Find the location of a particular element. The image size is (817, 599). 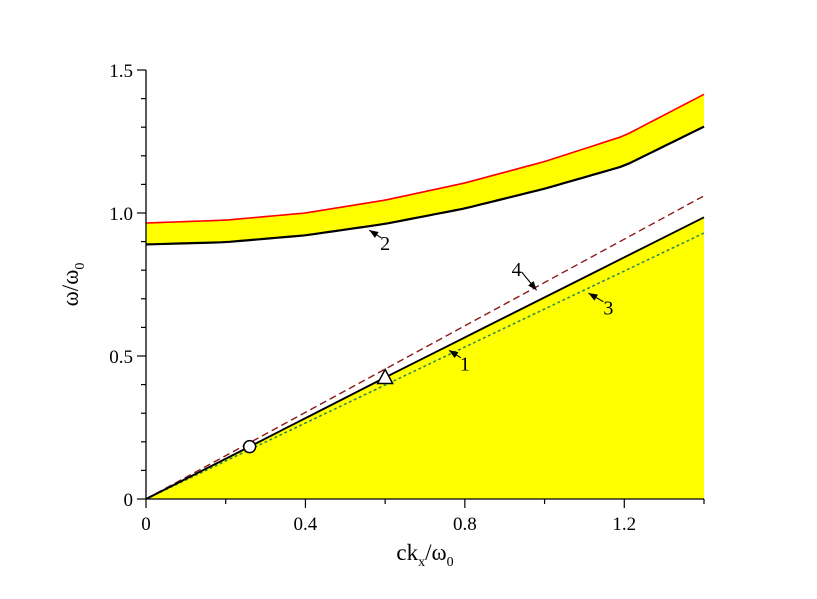

circle-marker is located at coordinates (249, 446).